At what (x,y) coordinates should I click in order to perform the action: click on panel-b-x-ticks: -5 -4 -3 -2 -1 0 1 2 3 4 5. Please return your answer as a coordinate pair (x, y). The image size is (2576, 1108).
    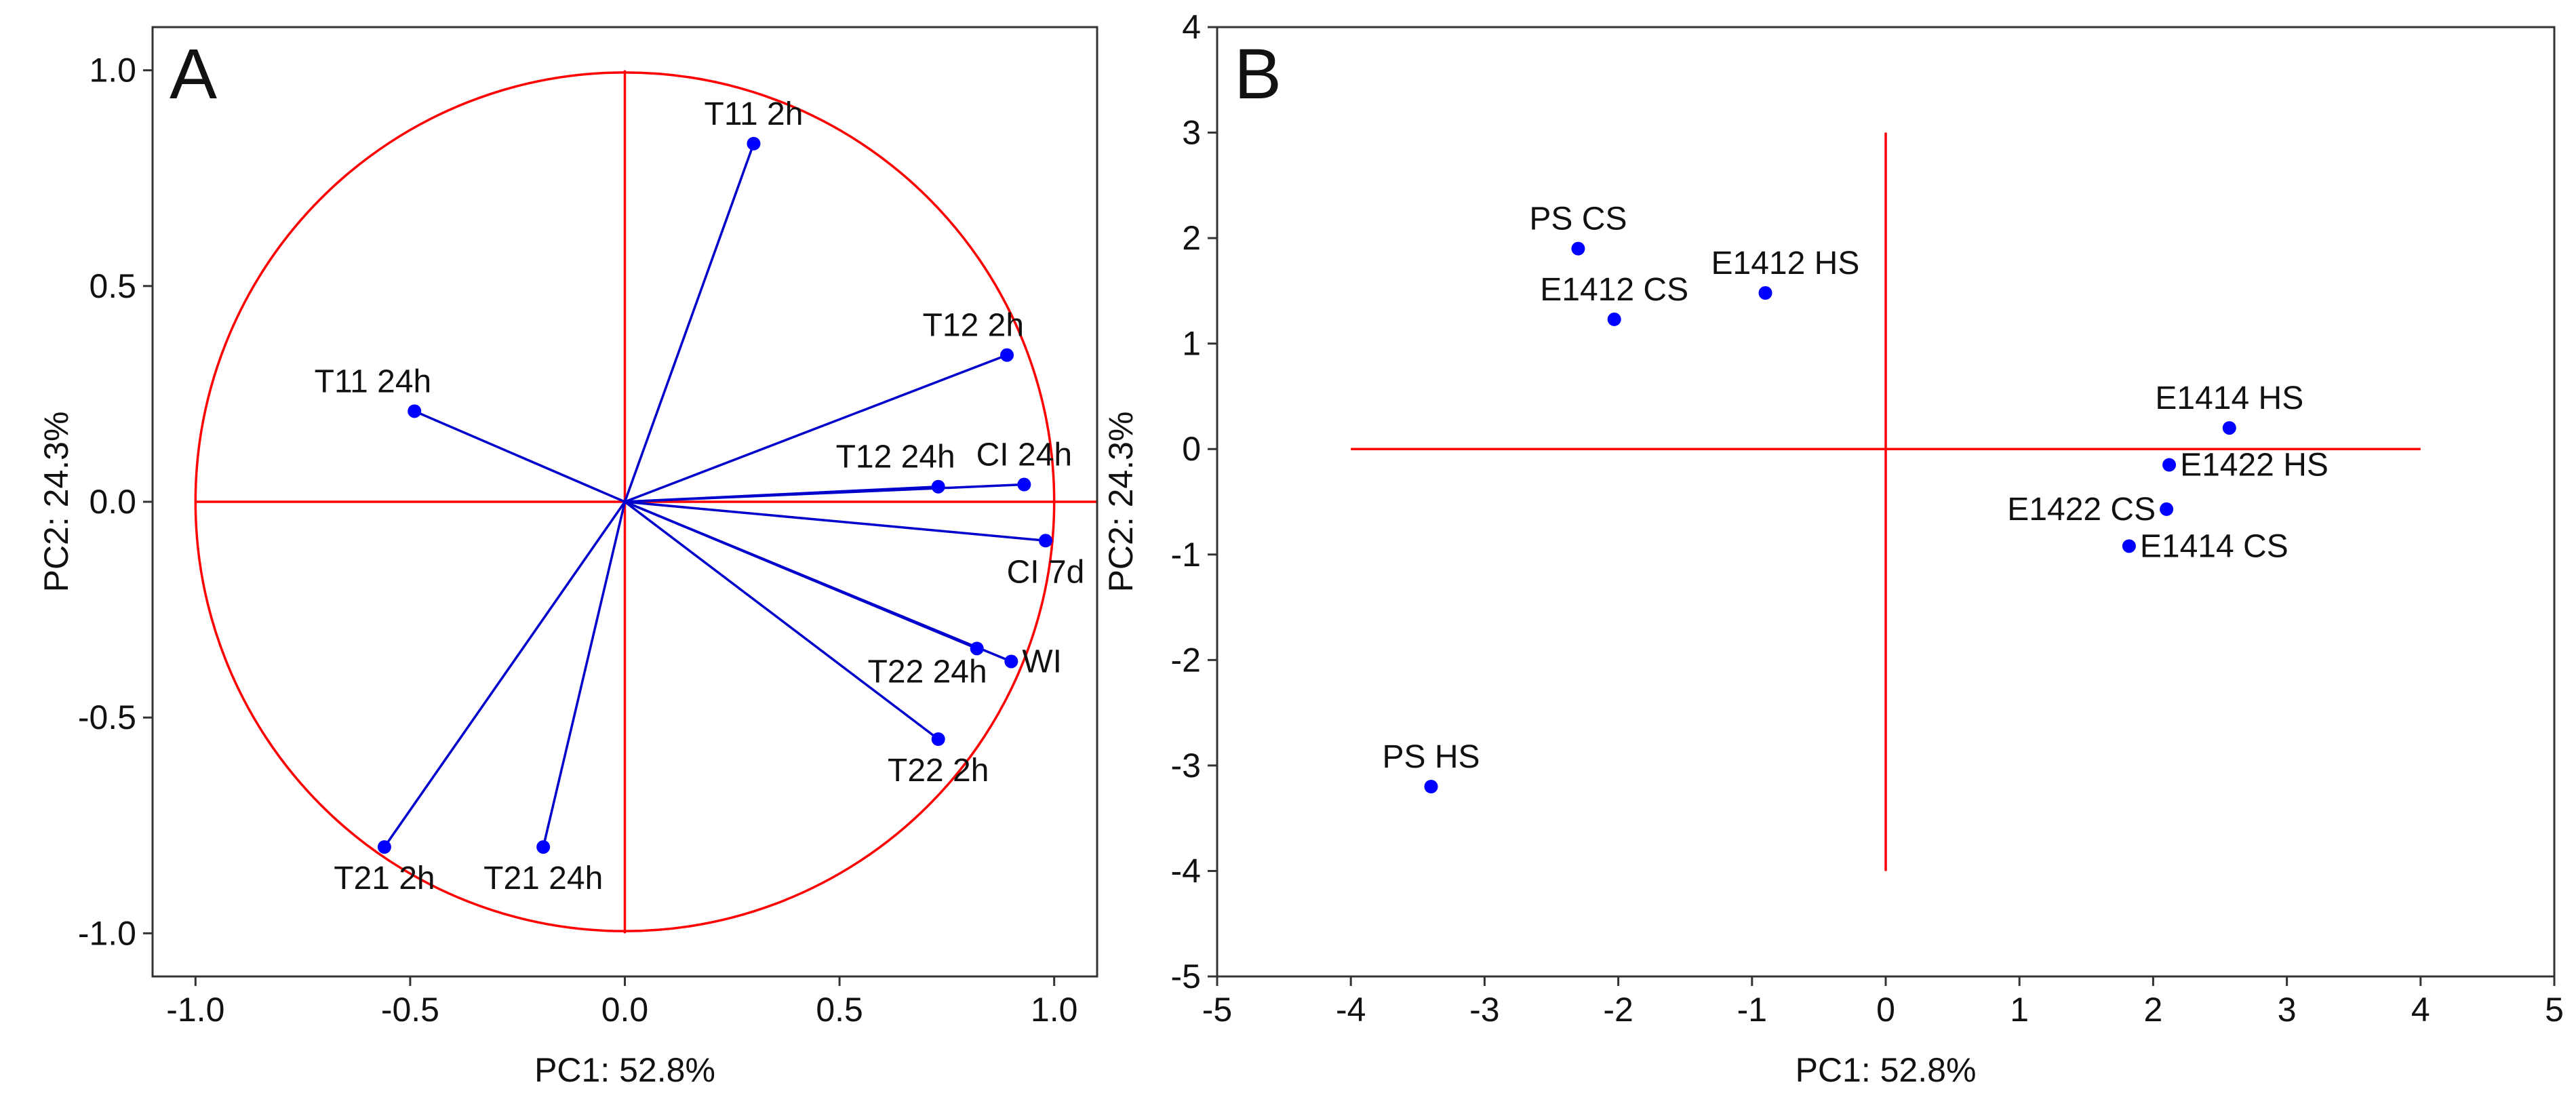
    Looking at the image, I should click on (1883, 1003).